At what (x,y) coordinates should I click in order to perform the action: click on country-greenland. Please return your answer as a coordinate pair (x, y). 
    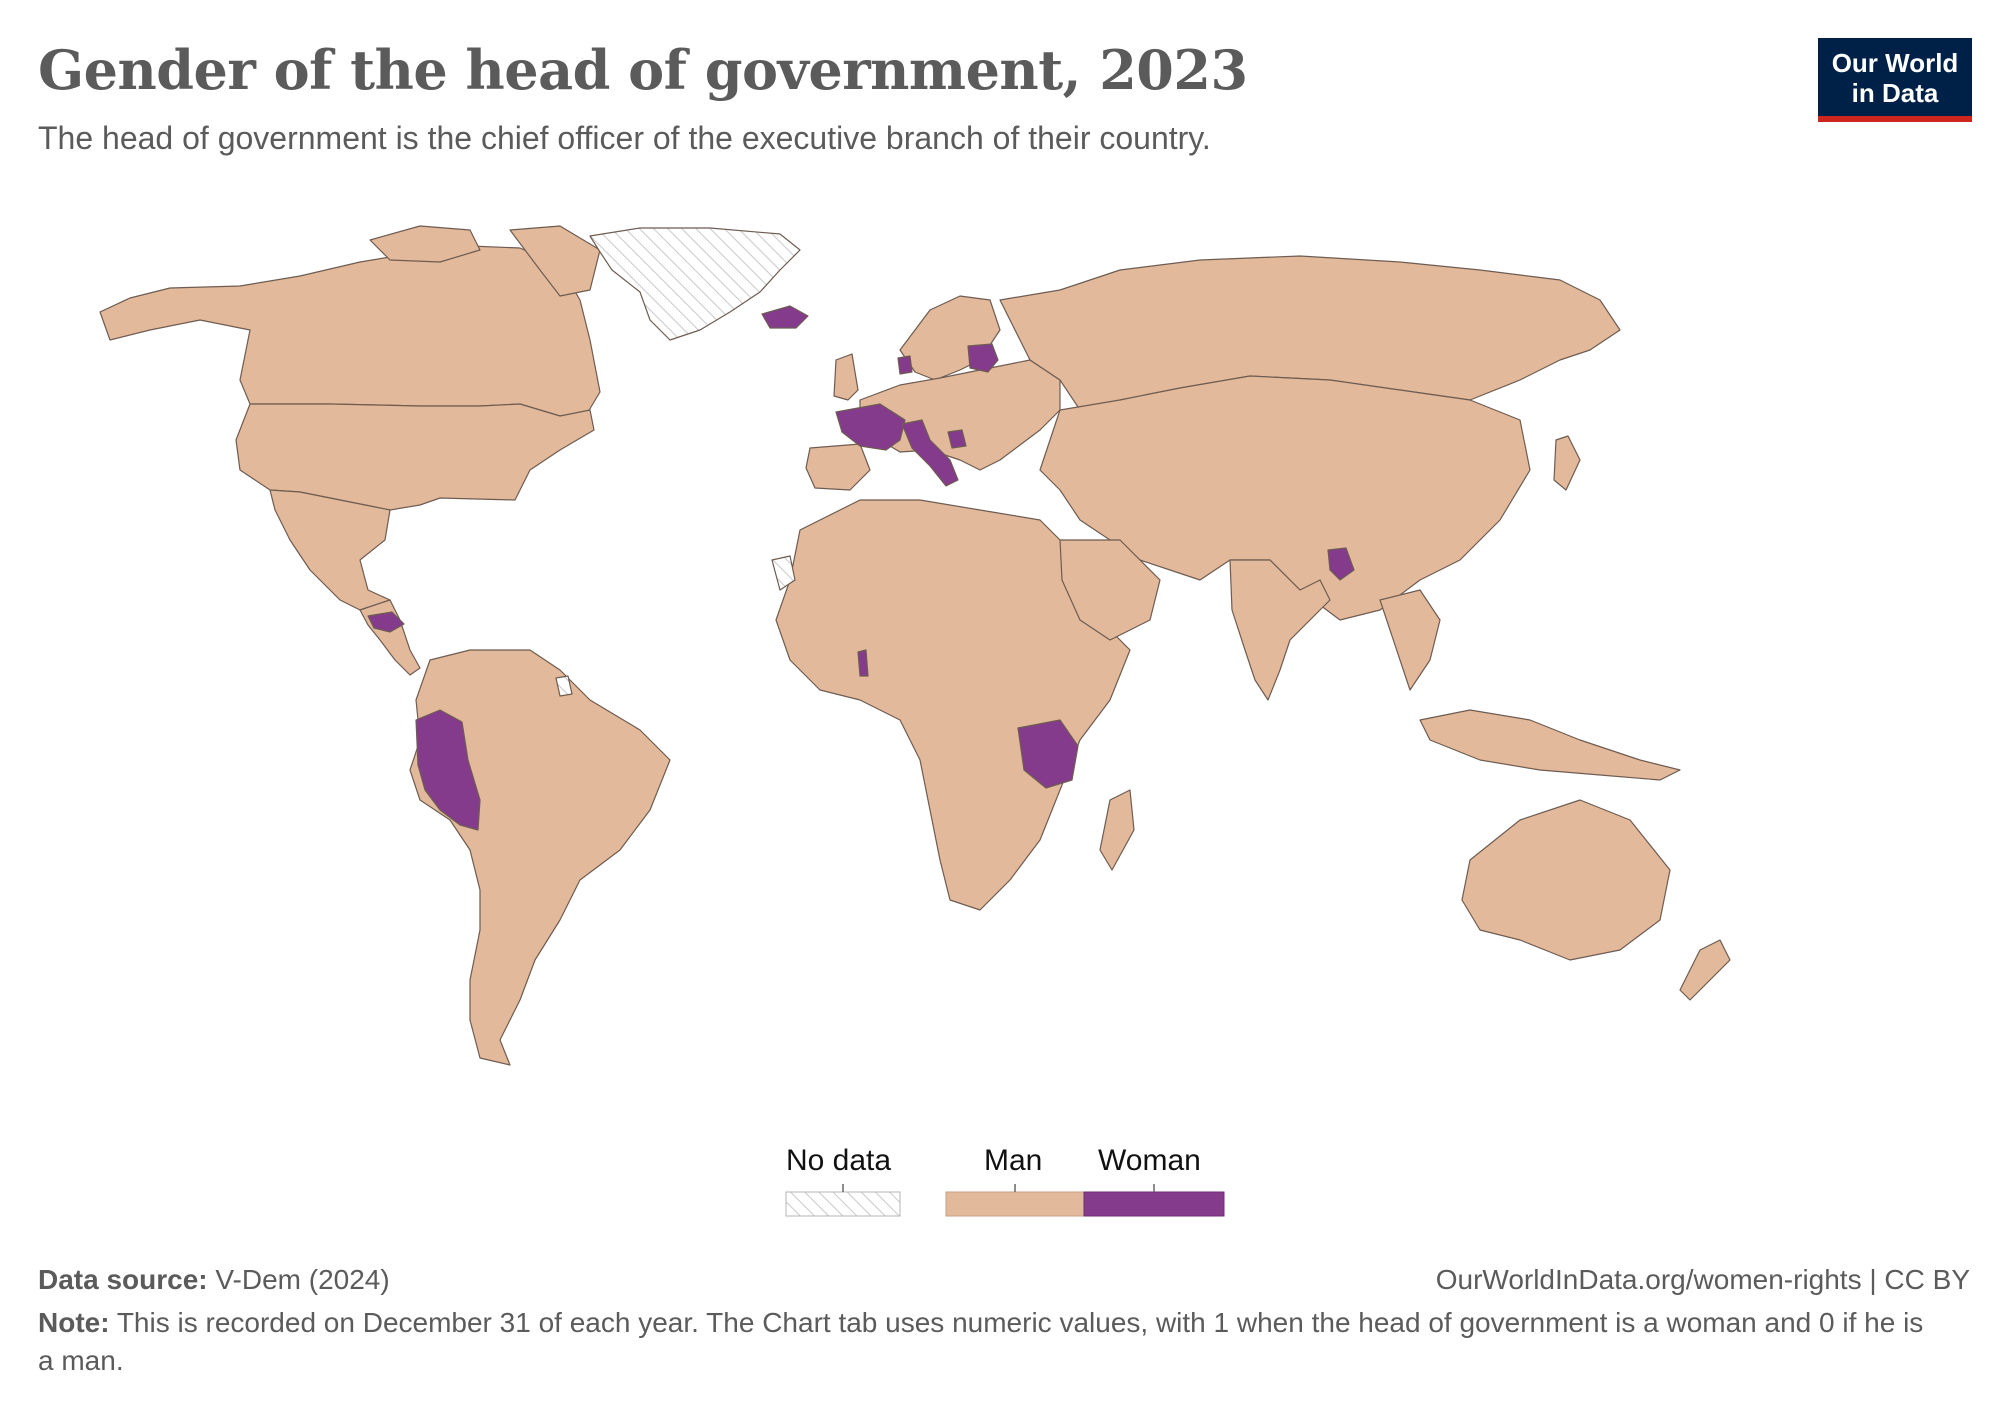
    Looking at the image, I should click on (695, 284).